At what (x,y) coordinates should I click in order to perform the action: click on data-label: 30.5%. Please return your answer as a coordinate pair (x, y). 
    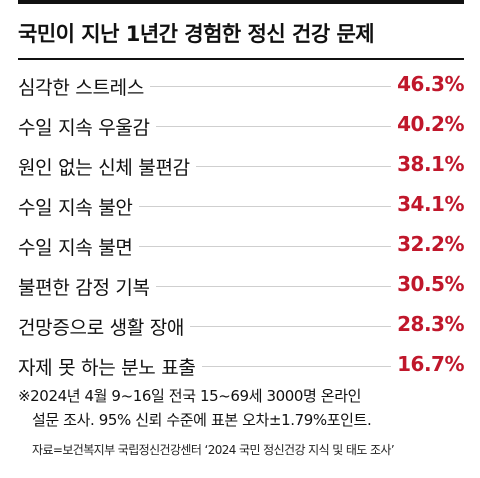
    Looking at the image, I should click on (427, 284).